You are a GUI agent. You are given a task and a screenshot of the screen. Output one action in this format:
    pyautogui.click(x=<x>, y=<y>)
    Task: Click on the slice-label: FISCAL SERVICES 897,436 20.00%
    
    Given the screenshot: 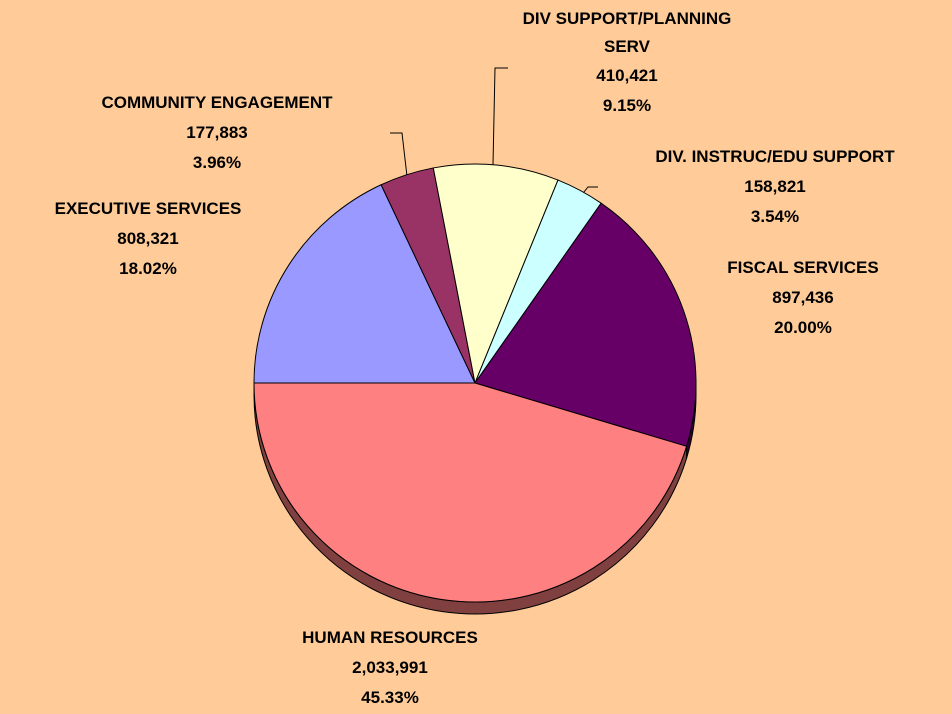 What is the action you would take?
    pyautogui.click(x=802, y=298)
    